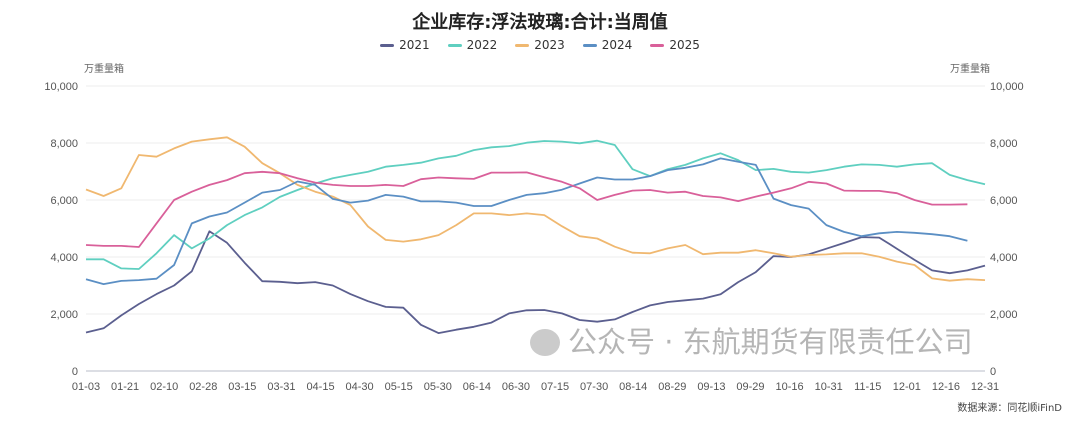 The width and height of the screenshot is (1080, 422). Describe the element at coordinates (281, 387) in the screenshot. I see `x-tick-label: 03-31` at that location.